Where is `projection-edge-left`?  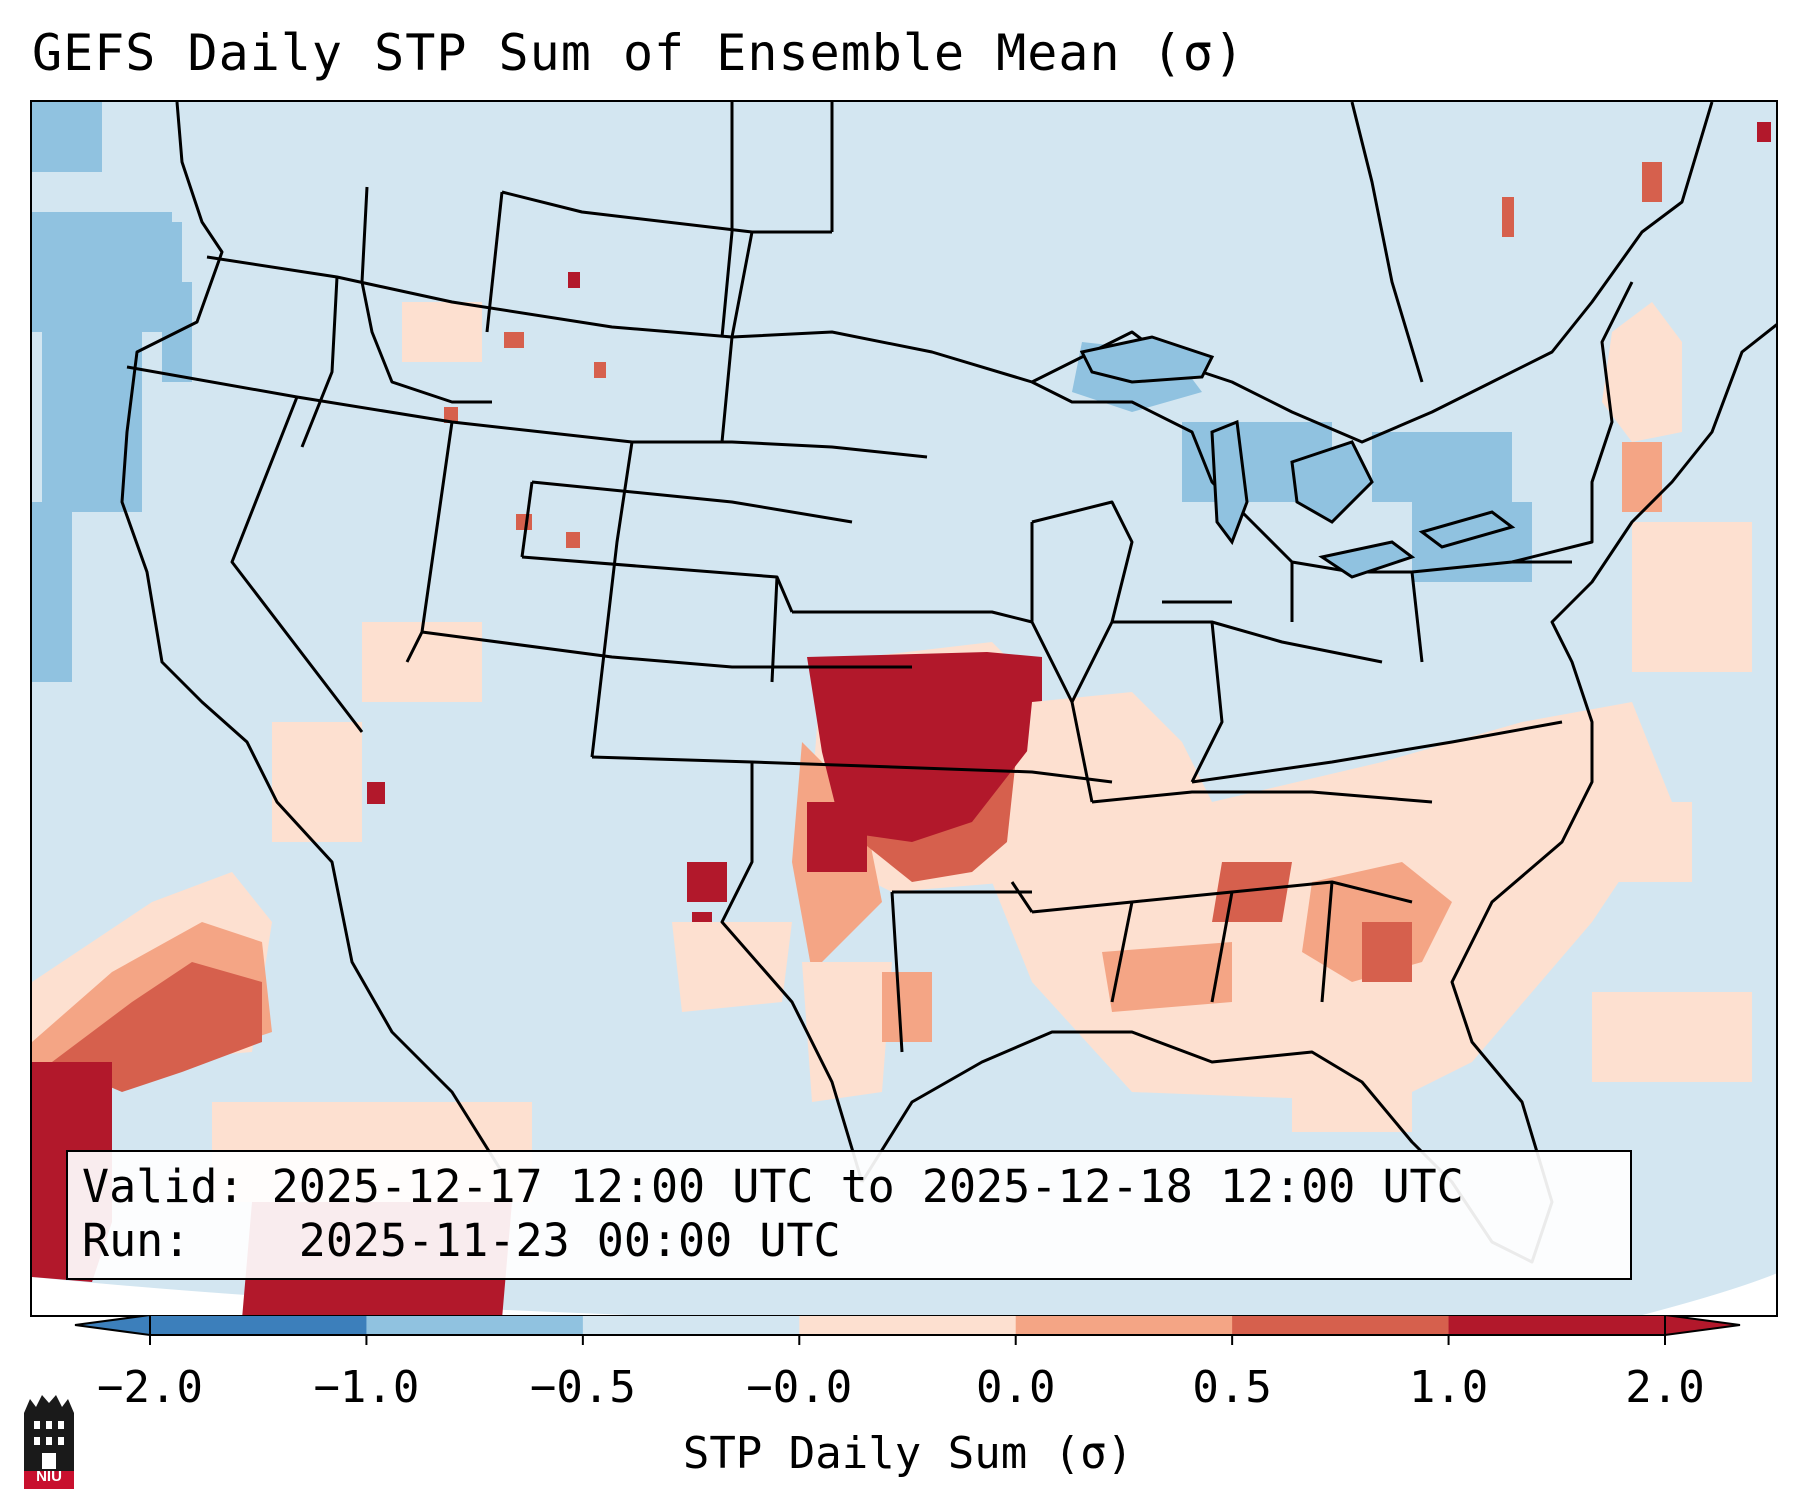 projection-edge-left is located at coordinates (330, 1296).